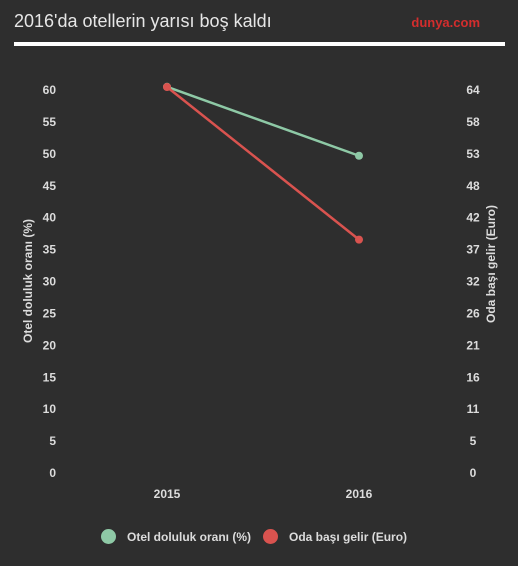  What do you see at coordinates (50, 90) in the screenshot?
I see `y-tick-label: 60` at bounding box center [50, 90].